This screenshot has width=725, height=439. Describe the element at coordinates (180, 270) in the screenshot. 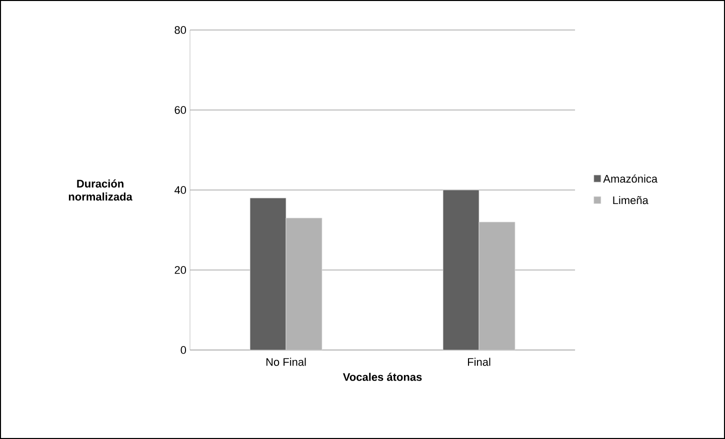

I see `y-tick-label: 20` at that location.